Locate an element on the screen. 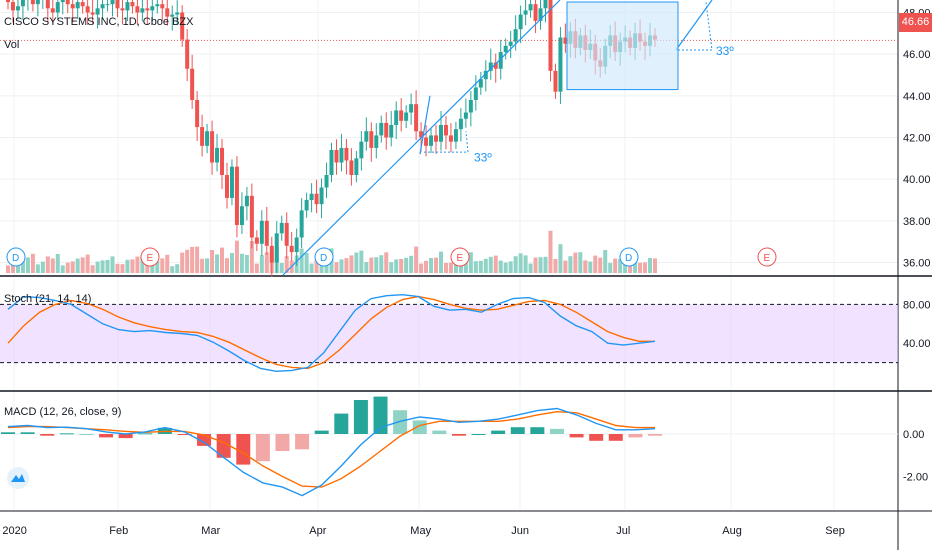  angle-annotation: 33º is located at coordinates (483, 157).